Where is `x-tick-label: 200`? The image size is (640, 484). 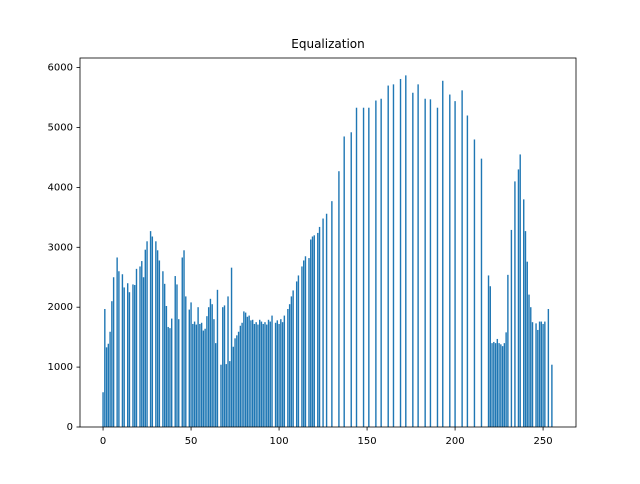
x-tick-label: 200 is located at coordinates (455, 441).